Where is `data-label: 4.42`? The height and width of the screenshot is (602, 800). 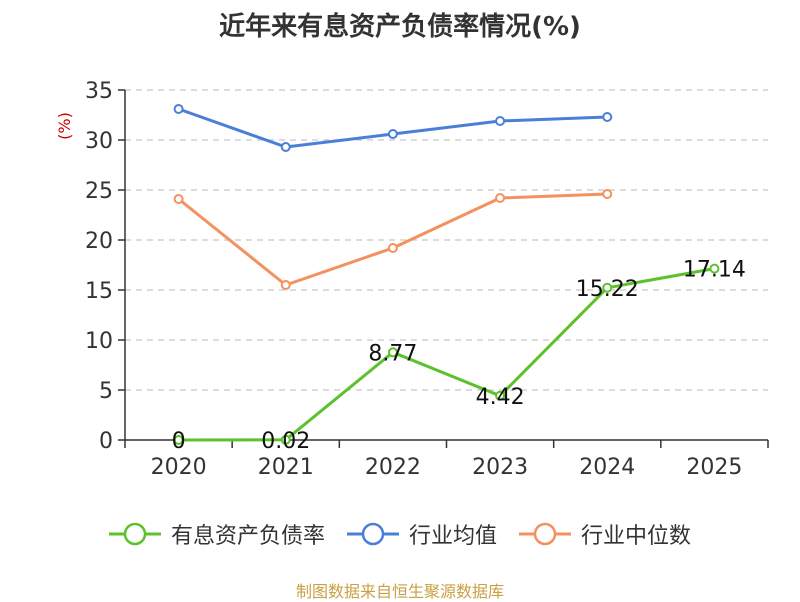 data-label: 4.42 is located at coordinates (500, 397).